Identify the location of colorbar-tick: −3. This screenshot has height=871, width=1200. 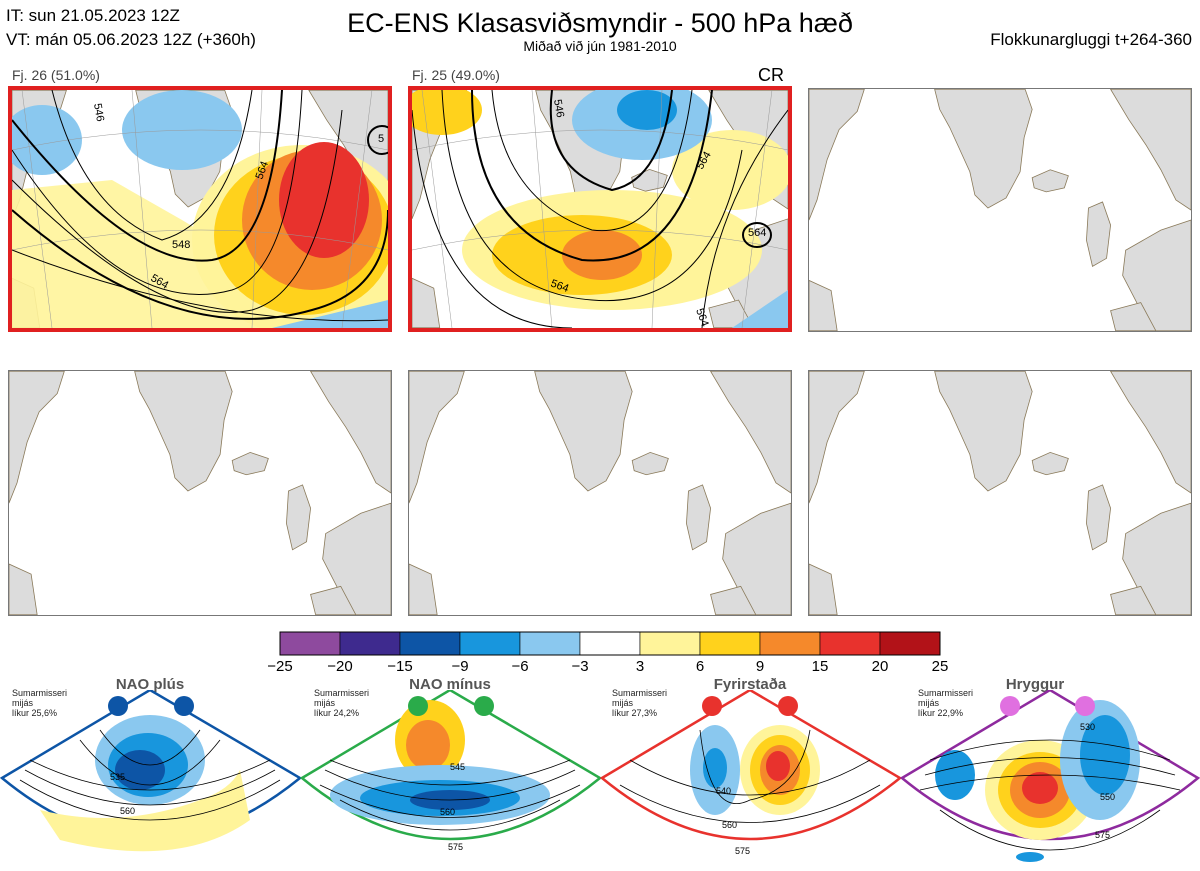
(579, 666).